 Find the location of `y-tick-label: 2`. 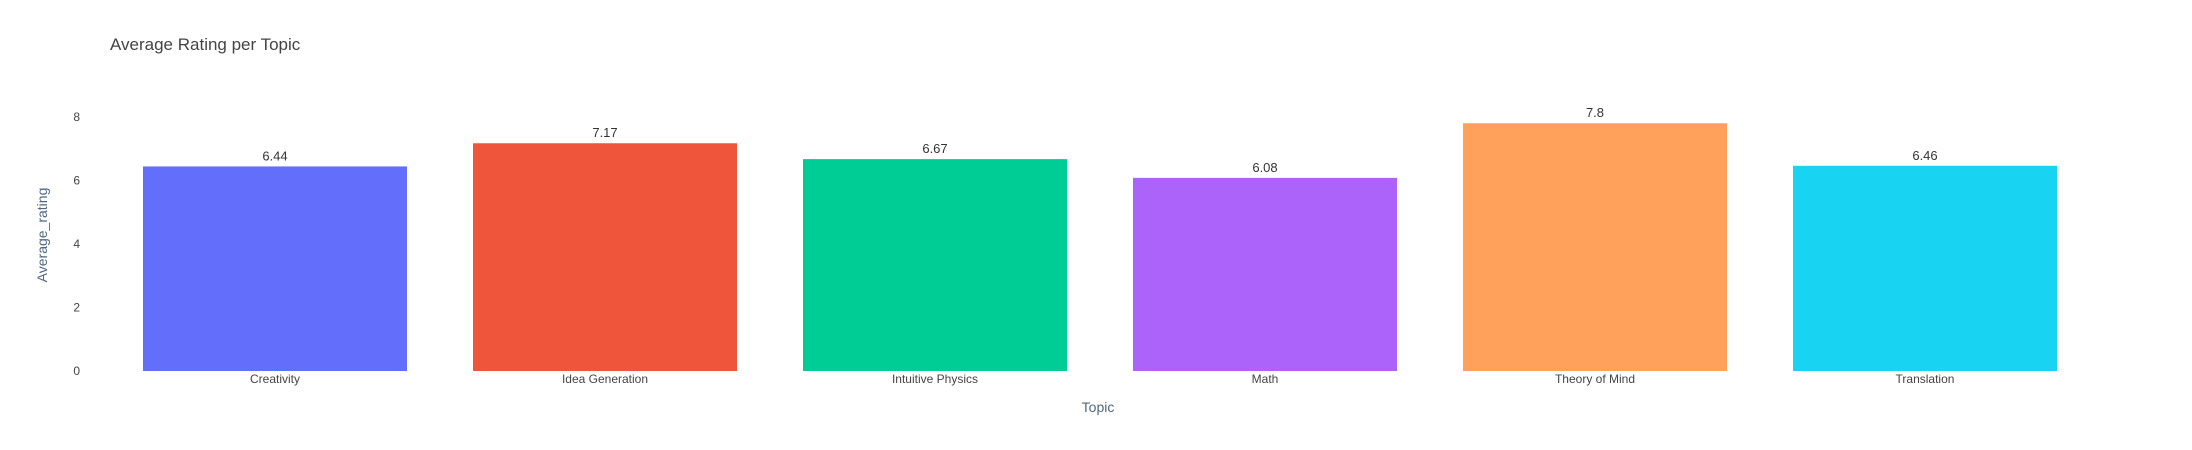

y-tick-label: 2 is located at coordinates (76, 307).